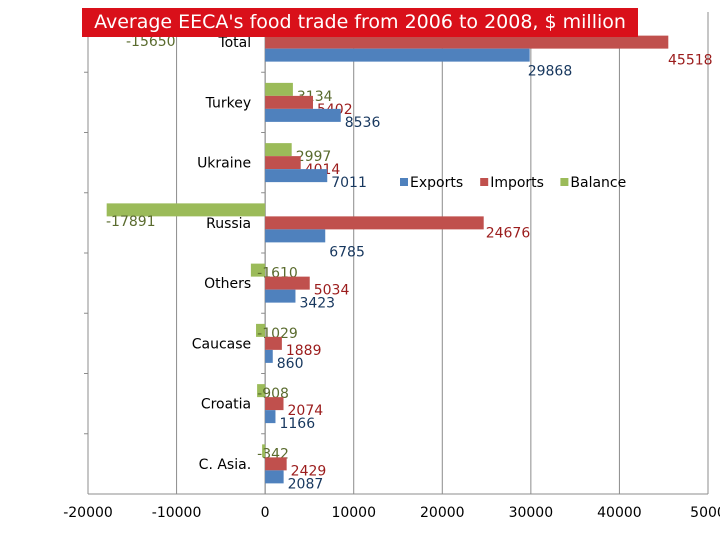  Describe the element at coordinates (289, 102) in the screenshot. I see `bar-imports-turkey` at that location.